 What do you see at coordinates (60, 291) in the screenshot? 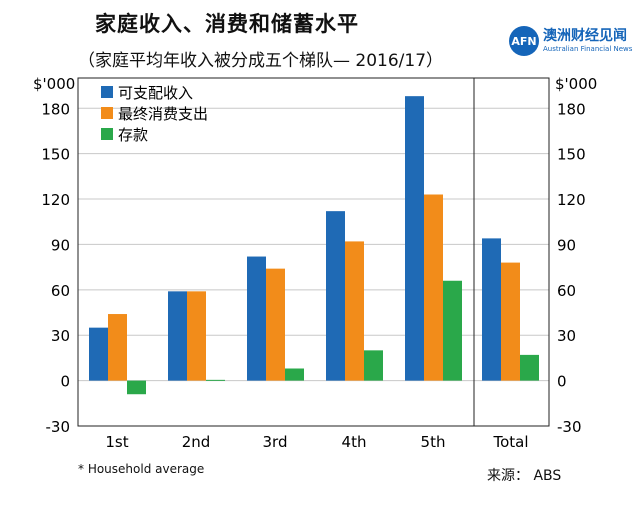
I see `y-tick-label-left: 60` at bounding box center [60, 291].